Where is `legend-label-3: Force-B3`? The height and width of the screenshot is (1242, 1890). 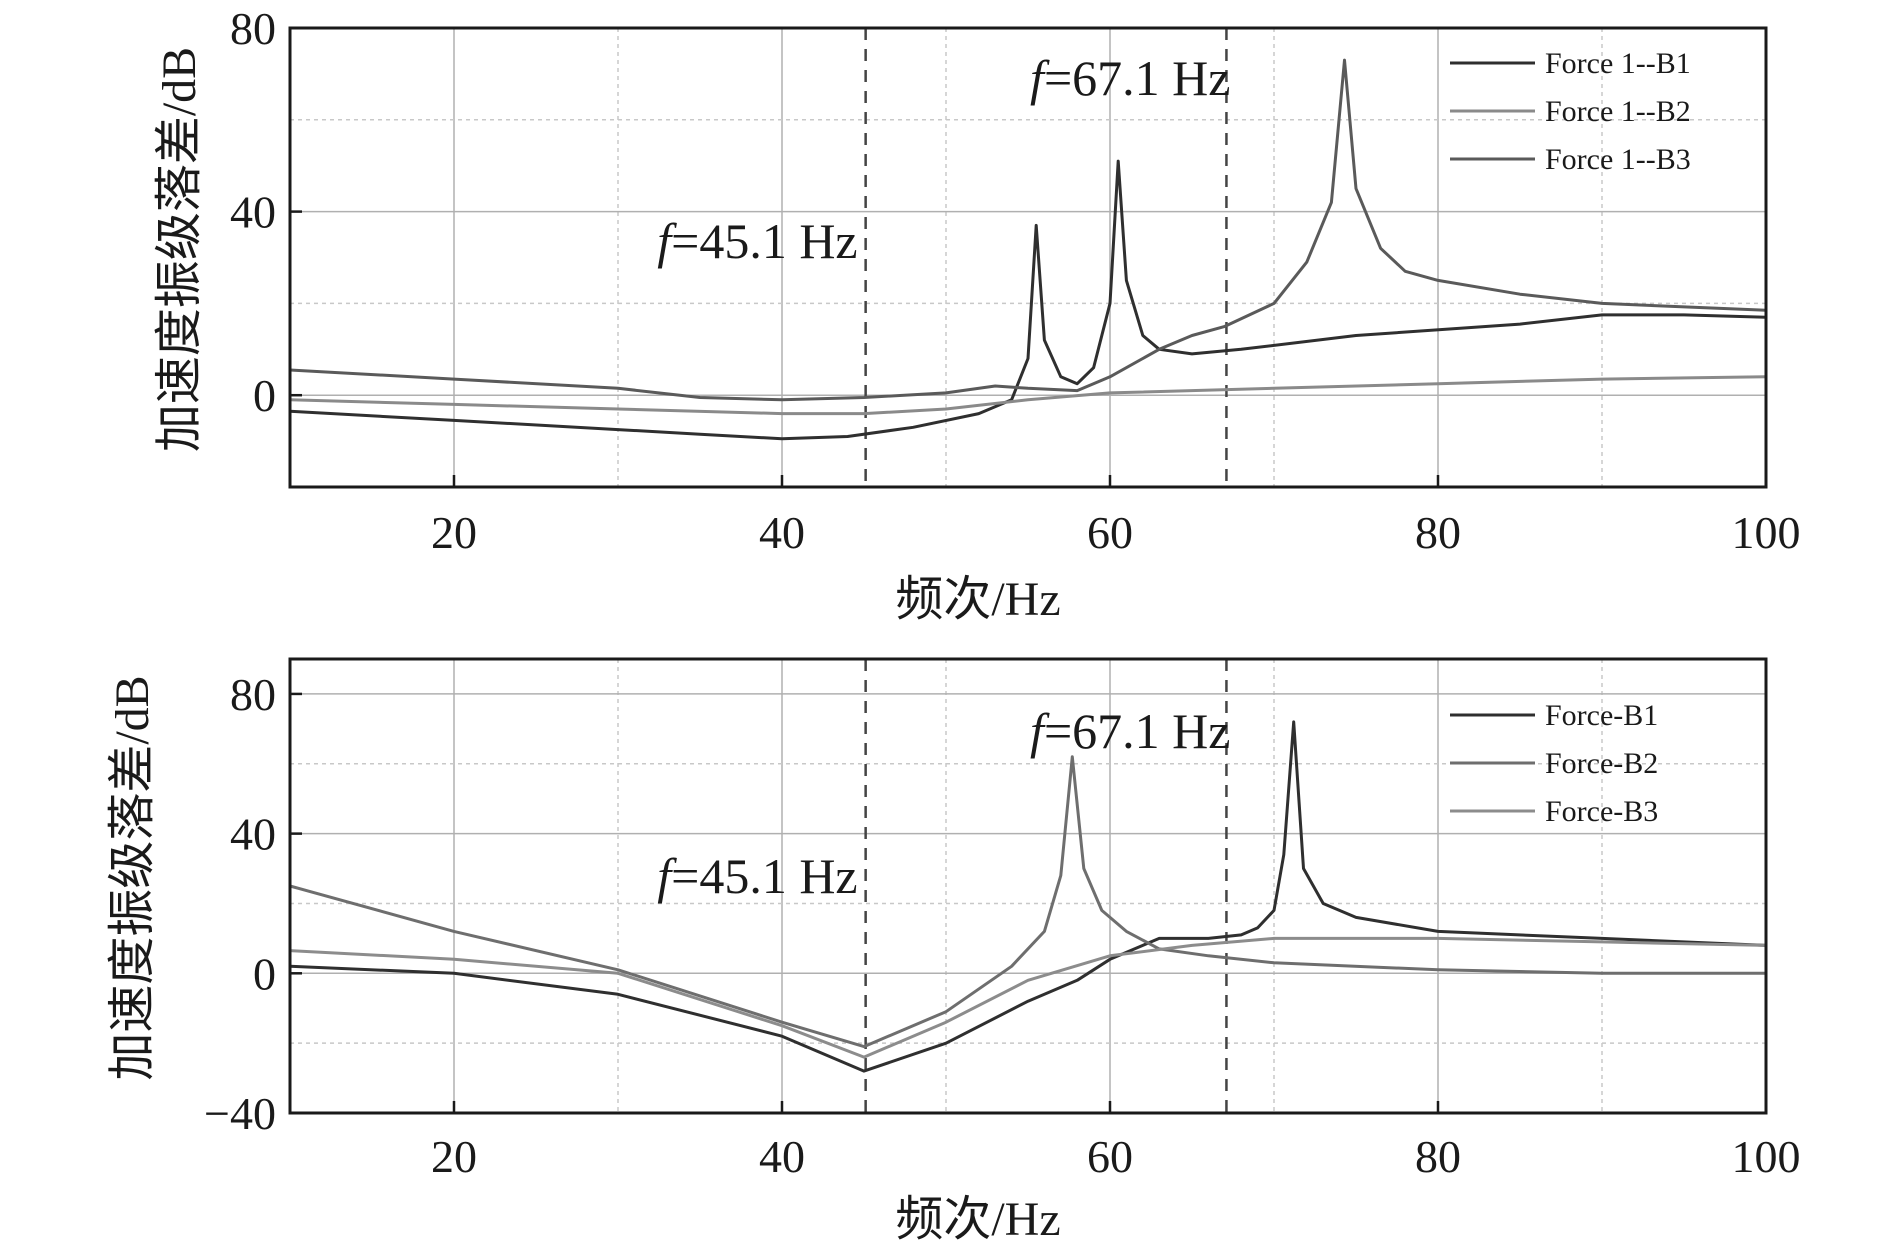
legend-label-3: Force-B3 is located at coordinates (1601, 811).